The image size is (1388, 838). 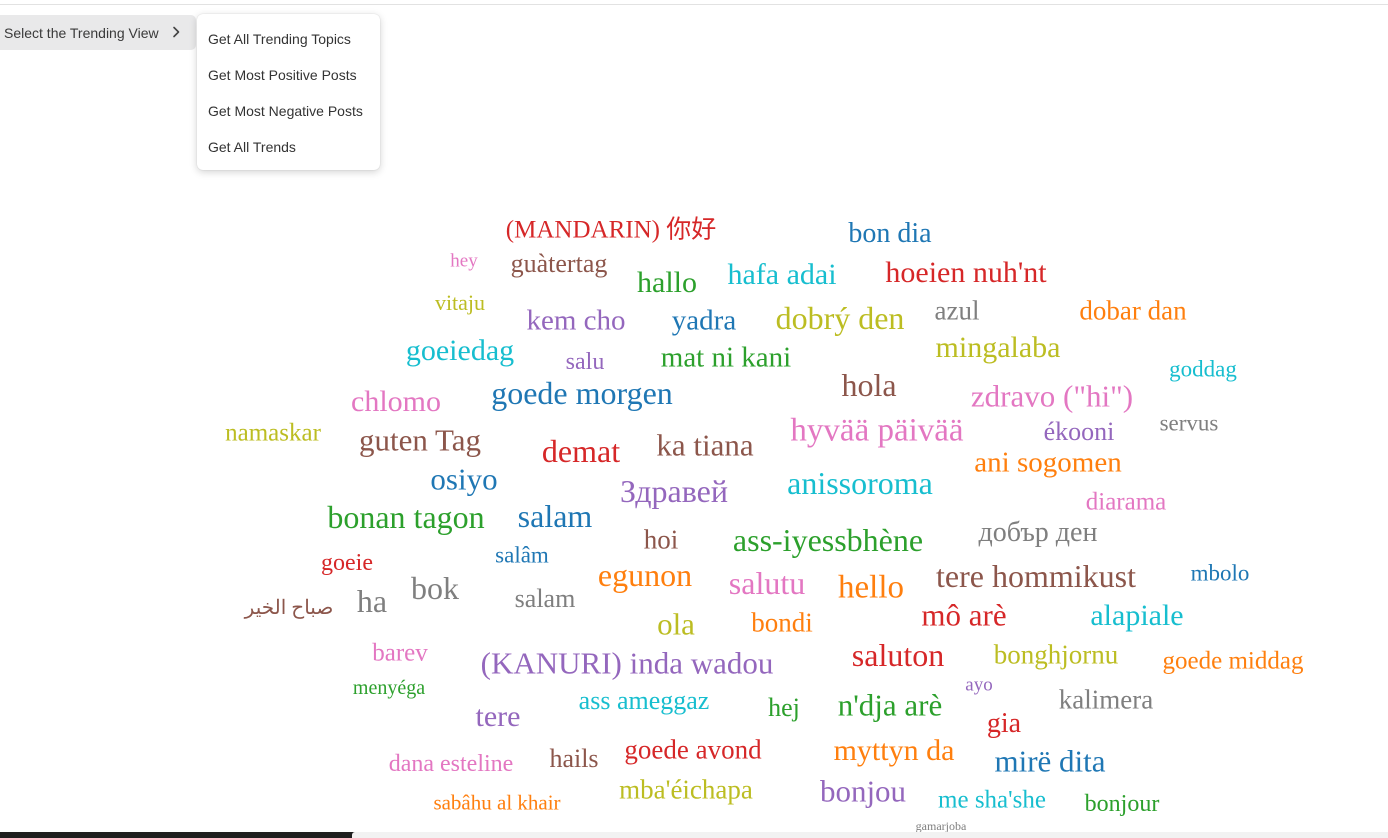 What do you see at coordinates (282, 75) in the screenshot?
I see `menu-item-most-positive-posts: Get Most Positive Posts` at bounding box center [282, 75].